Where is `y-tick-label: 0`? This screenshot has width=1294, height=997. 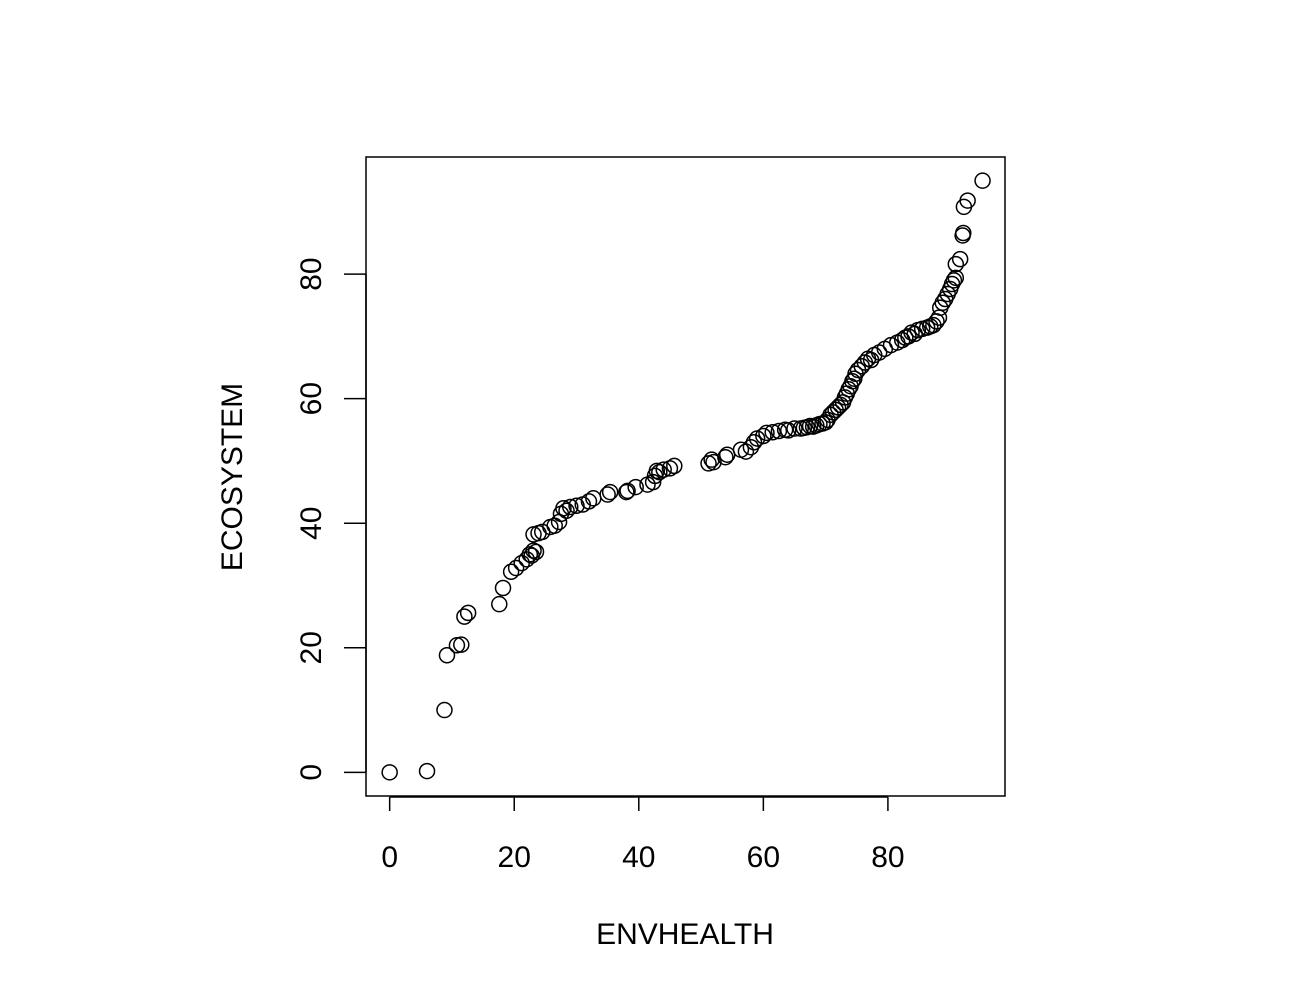 y-tick-label: 0 is located at coordinates (311, 772).